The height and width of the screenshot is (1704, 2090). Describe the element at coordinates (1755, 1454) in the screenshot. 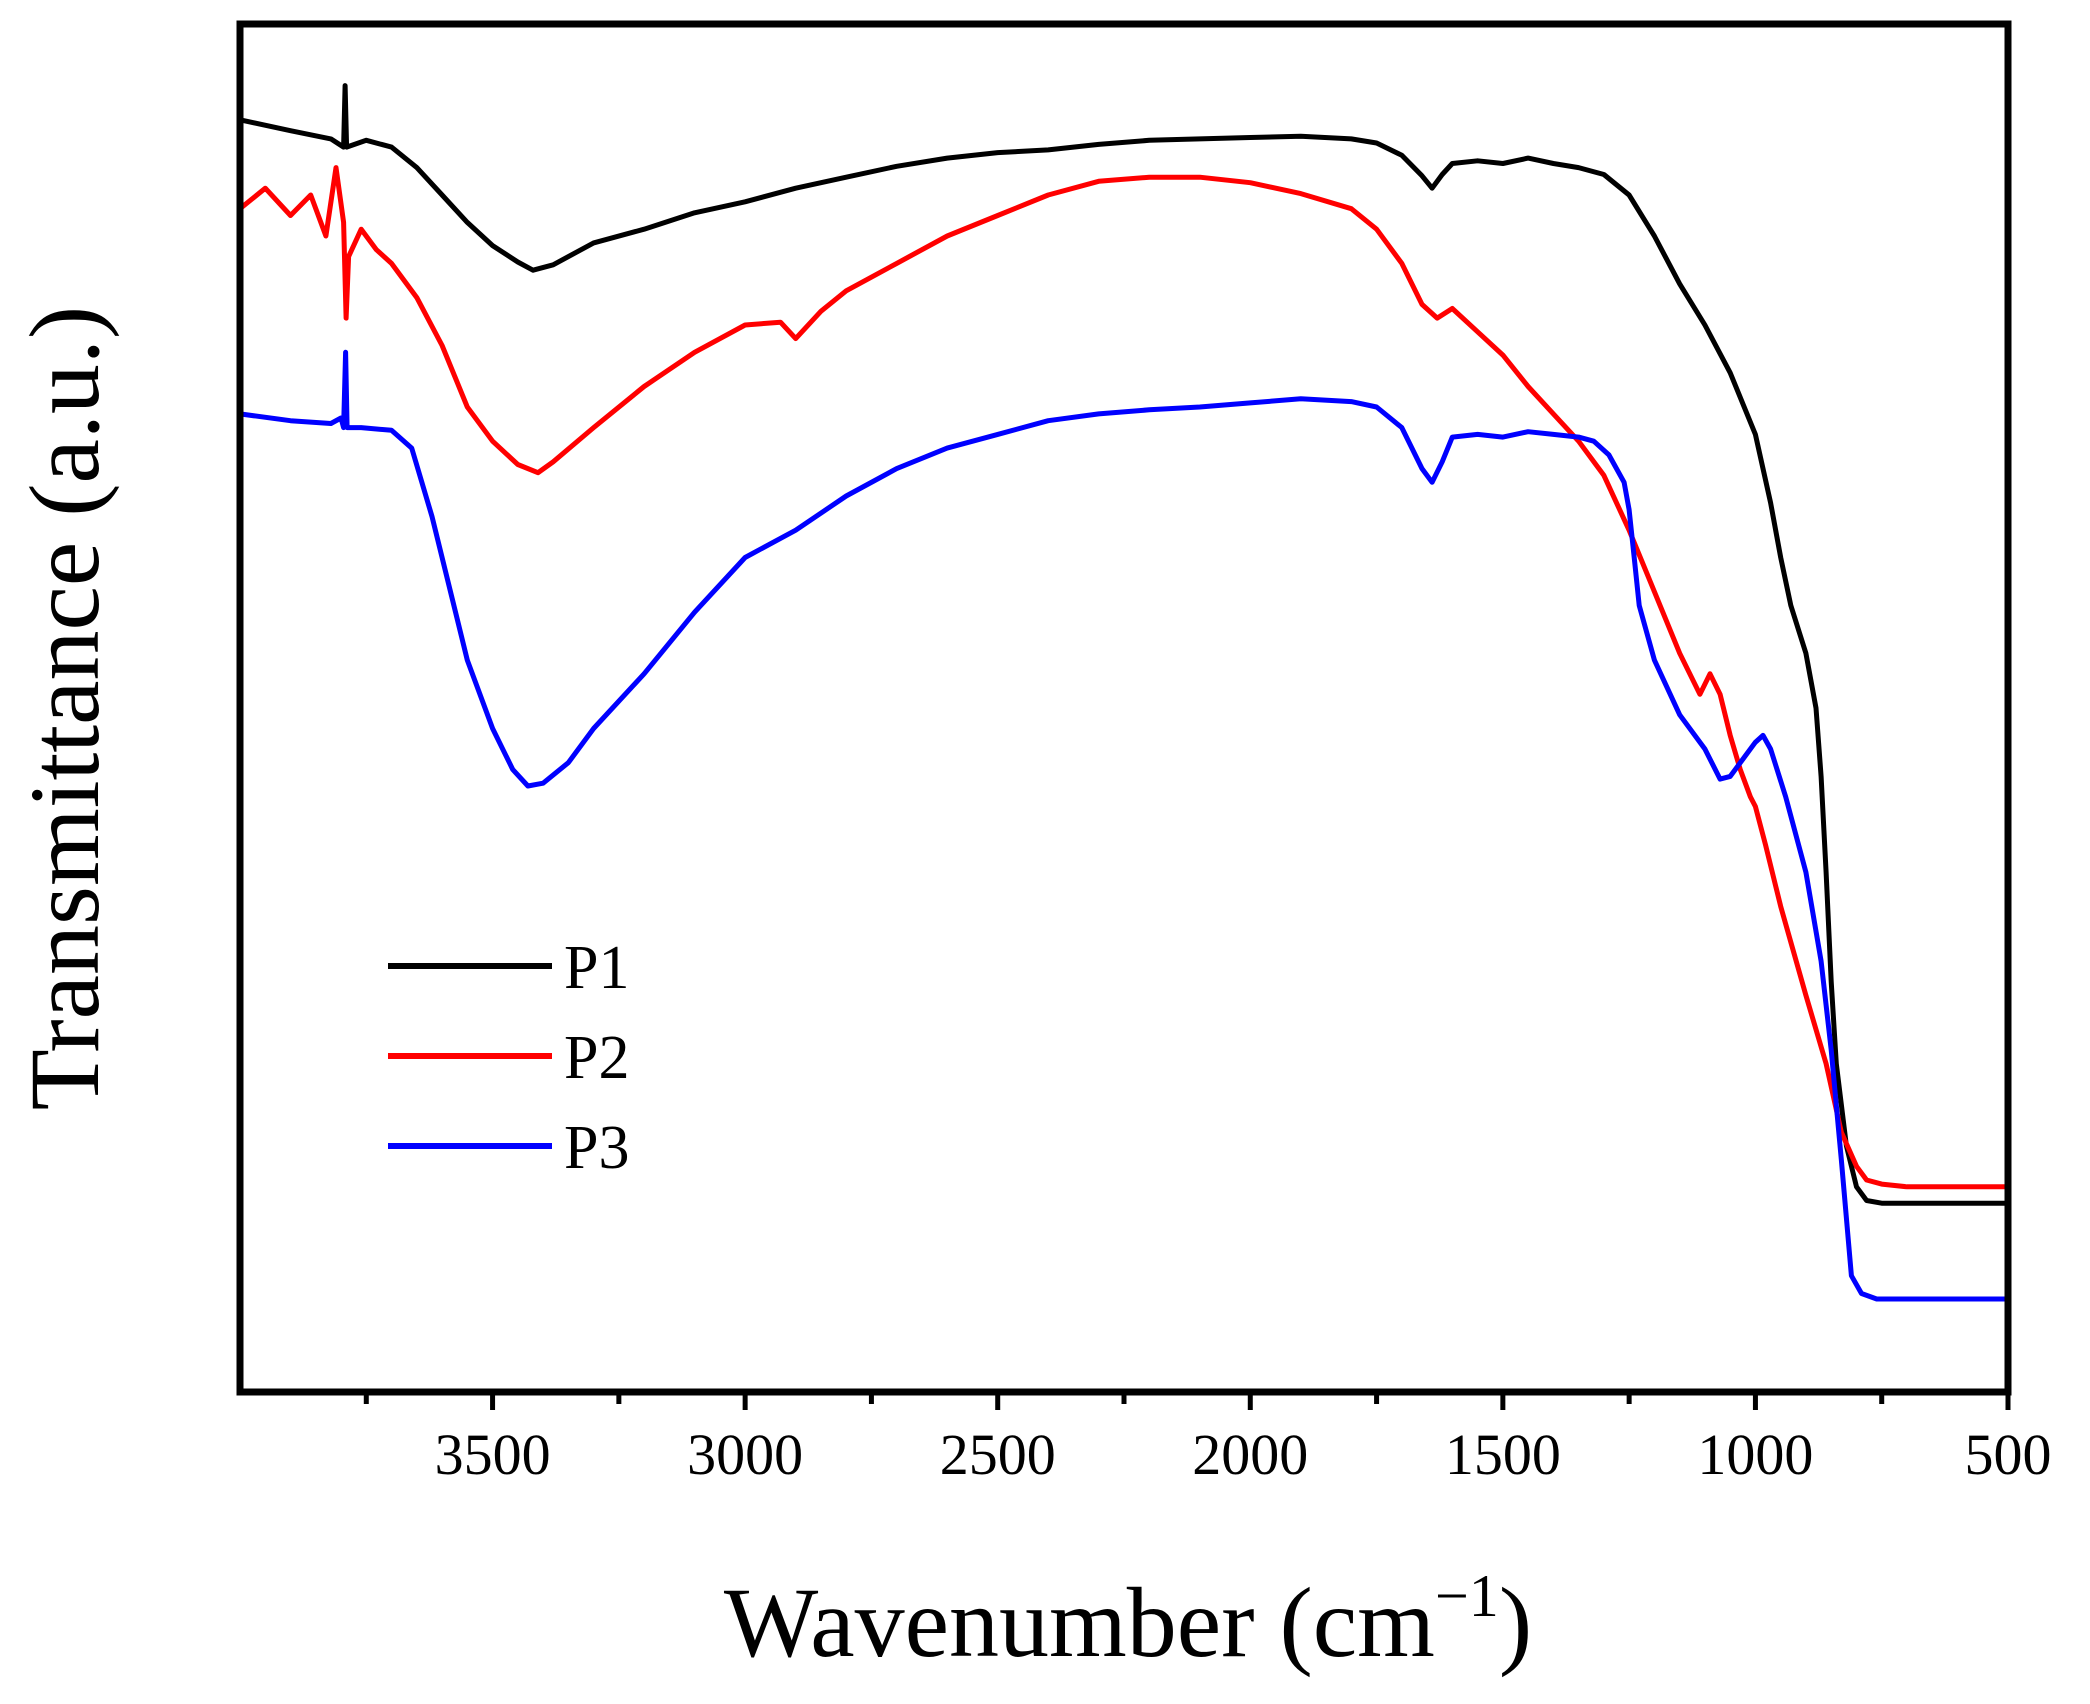

I see `x-tick-label-1000: 1000` at that location.